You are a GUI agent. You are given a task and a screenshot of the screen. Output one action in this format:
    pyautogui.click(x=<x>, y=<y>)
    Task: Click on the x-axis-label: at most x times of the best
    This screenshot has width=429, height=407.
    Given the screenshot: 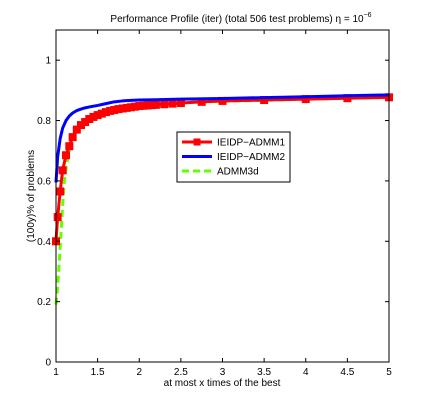 What is the action you would take?
    pyautogui.click(x=222, y=383)
    